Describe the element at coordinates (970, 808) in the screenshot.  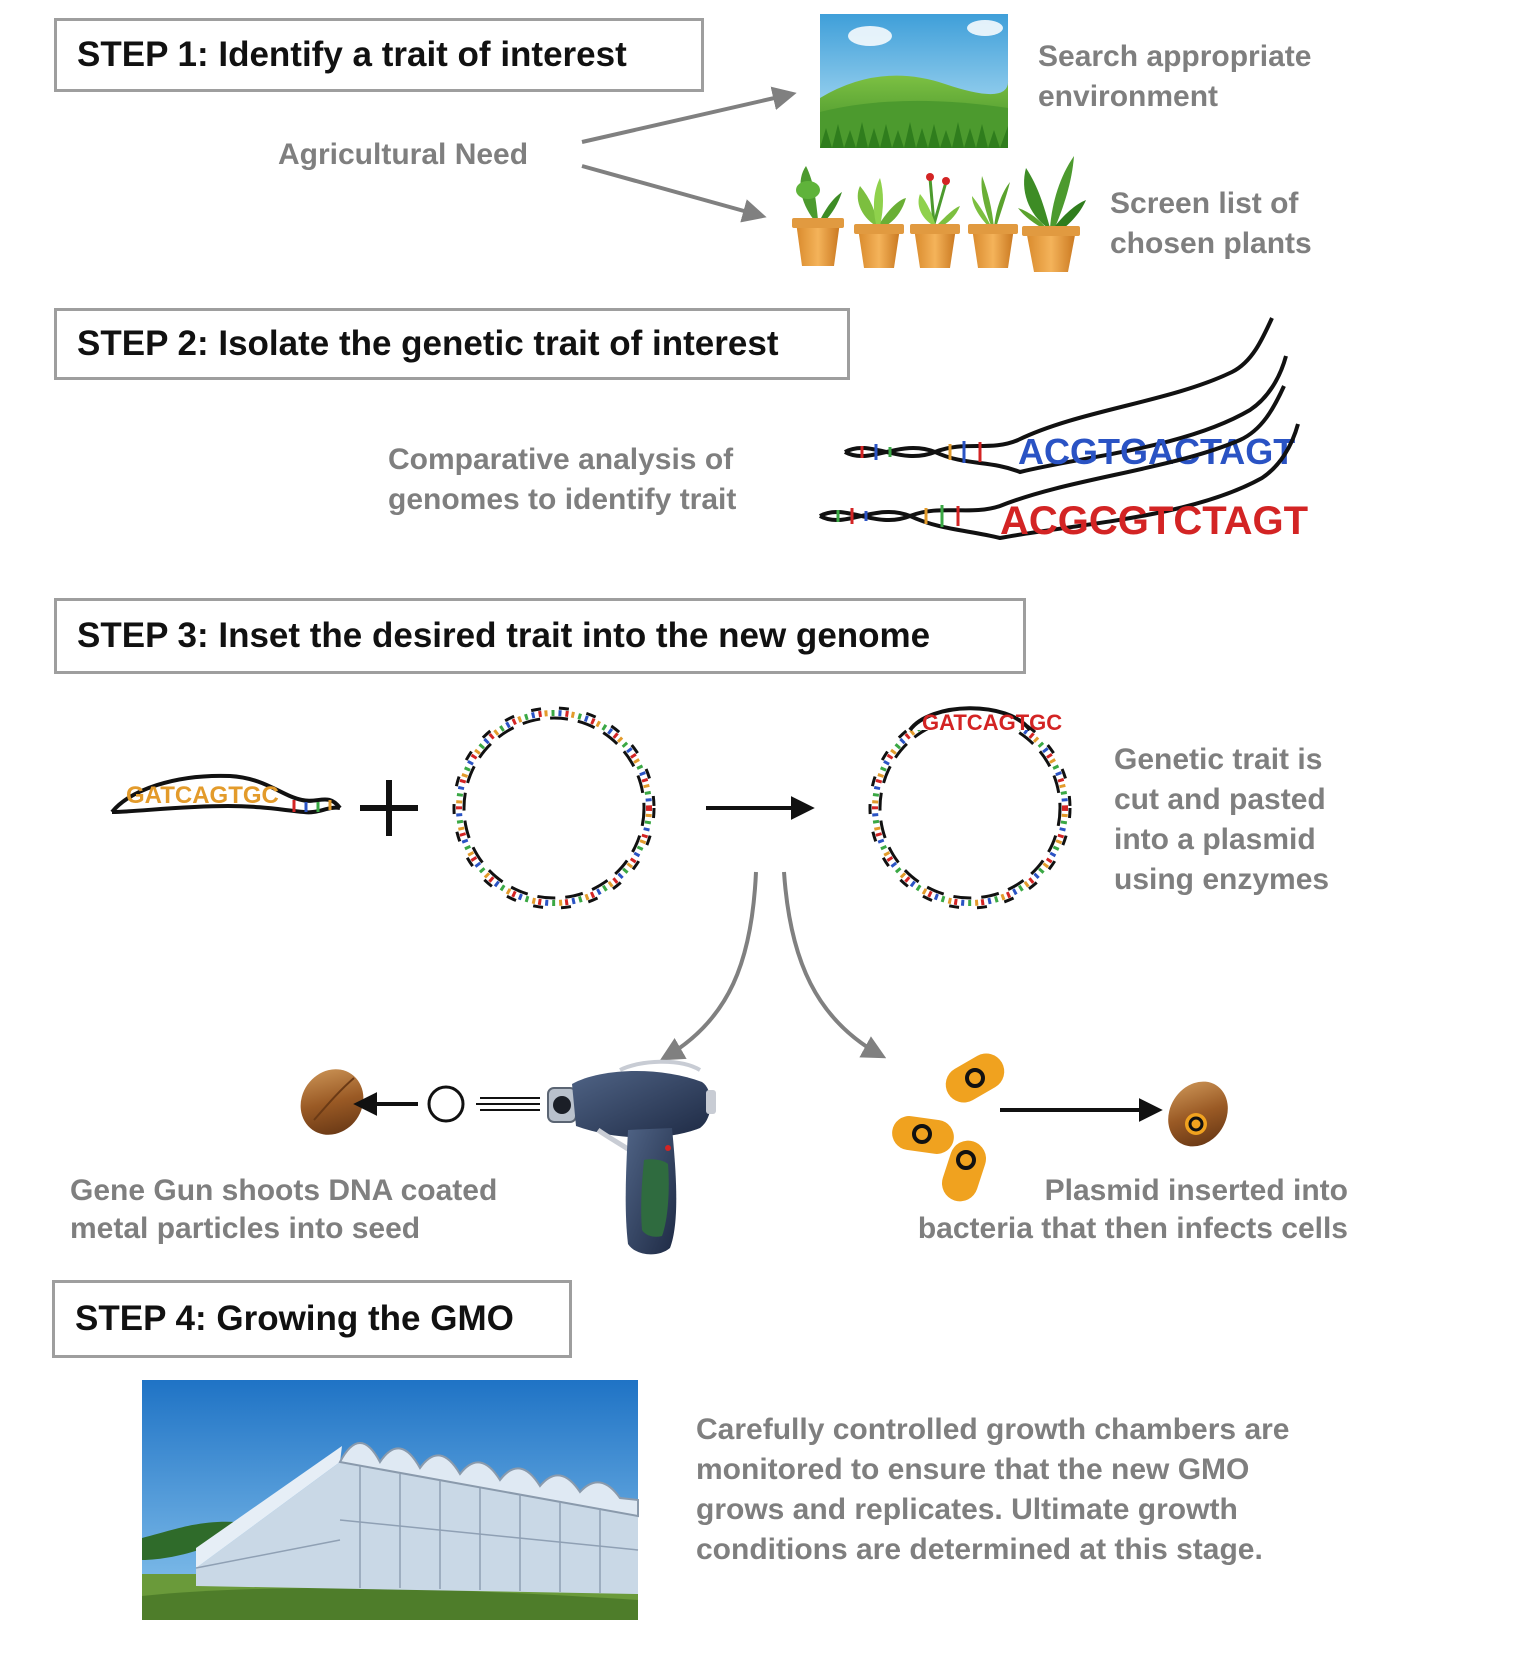
I see `plasmid-ring-recombinant: GATCAGTGC` at that location.